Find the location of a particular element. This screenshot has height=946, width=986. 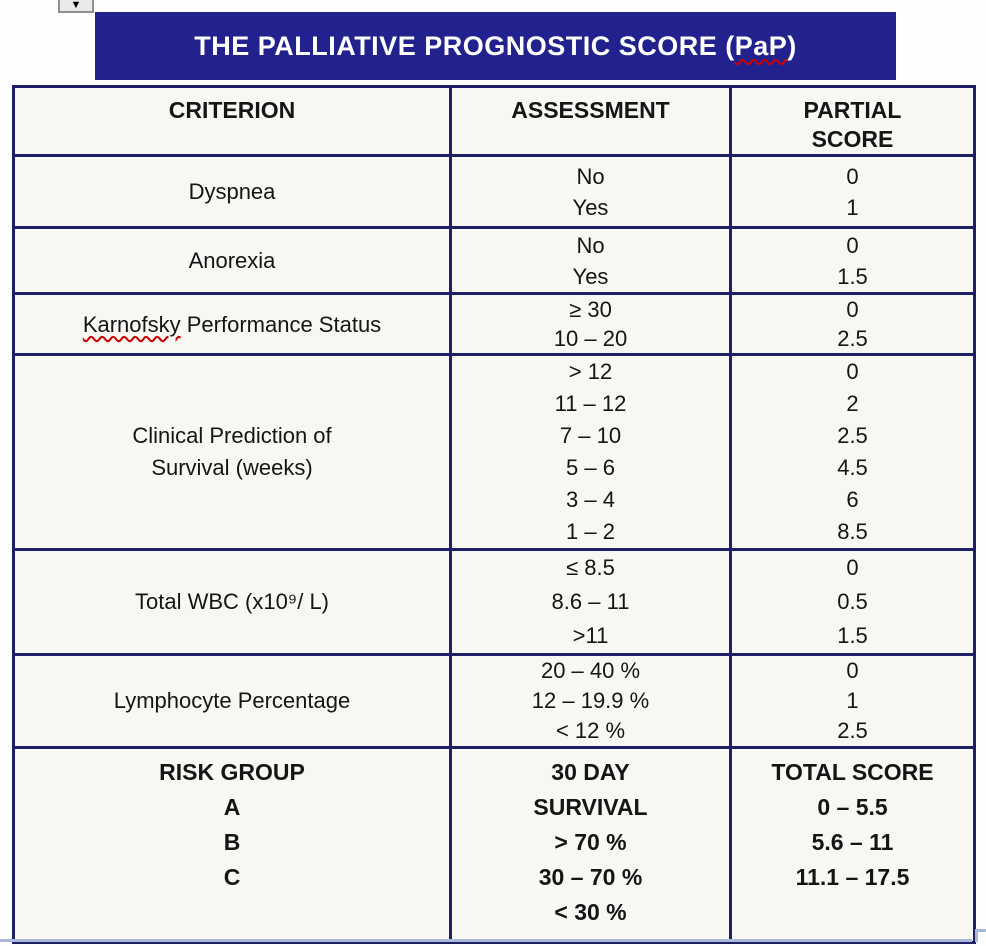

risk-group-value: A is located at coordinates (232, 807).